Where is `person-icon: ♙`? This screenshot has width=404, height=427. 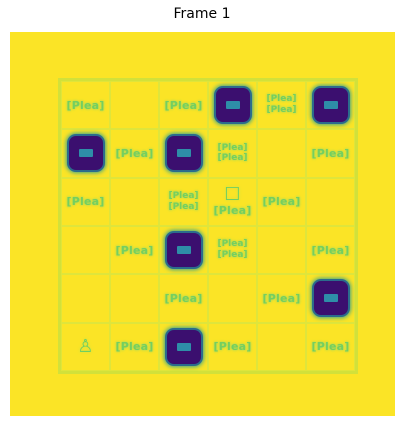 person-icon: ♙ is located at coordinates (85, 346).